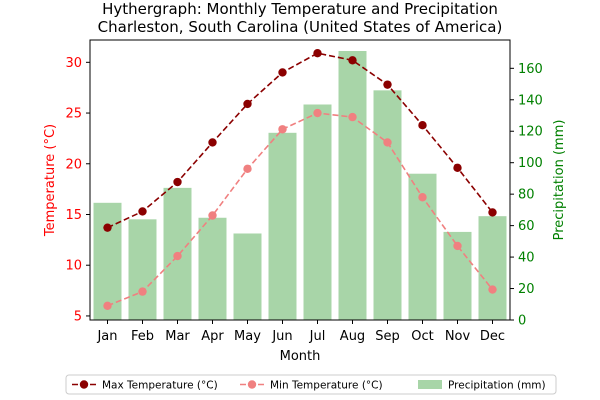  Describe the element at coordinates (78, 316) in the screenshot. I see `left-y-tick-label: 5` at that location.